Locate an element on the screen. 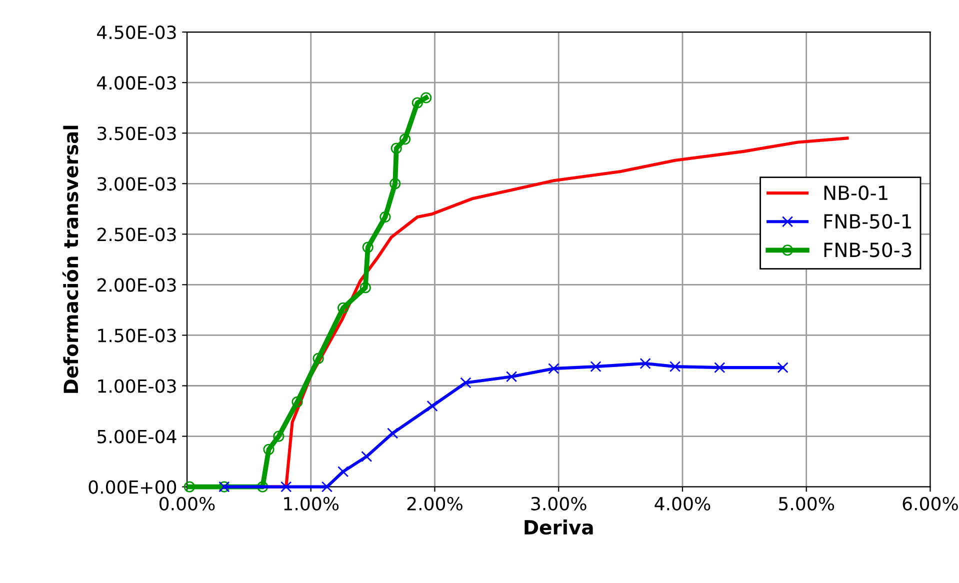 The image size is (959, 583). legend-label: NB-0-1 is located at coordinates (856, 192).